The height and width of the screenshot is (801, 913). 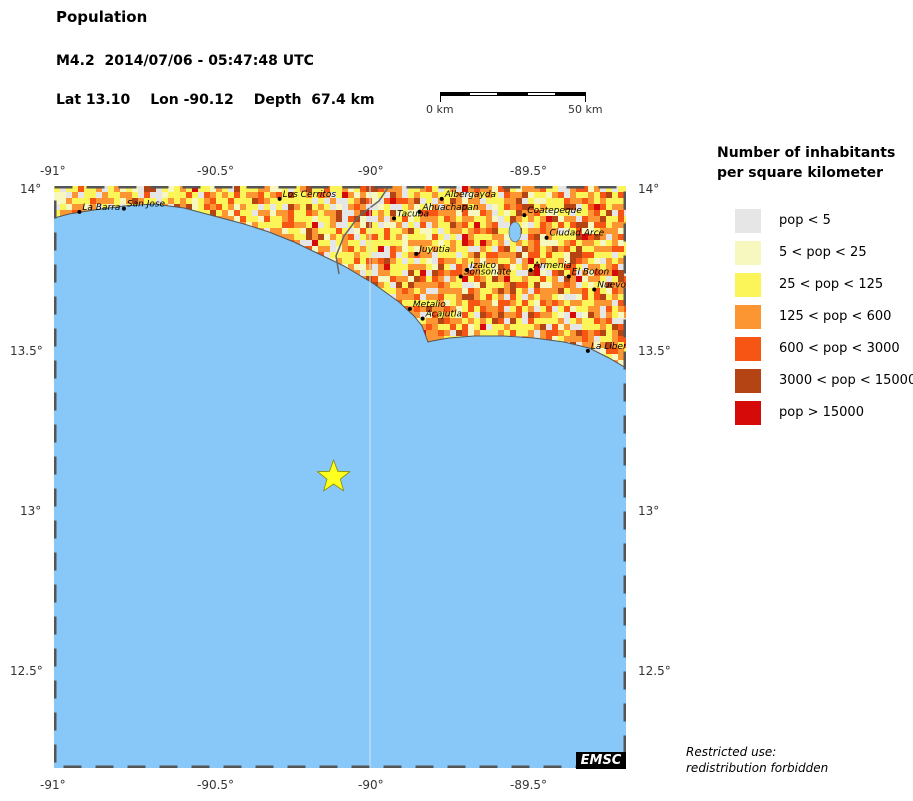 I want to click on city-marker: Acajutla, so click(x=441, y=315).